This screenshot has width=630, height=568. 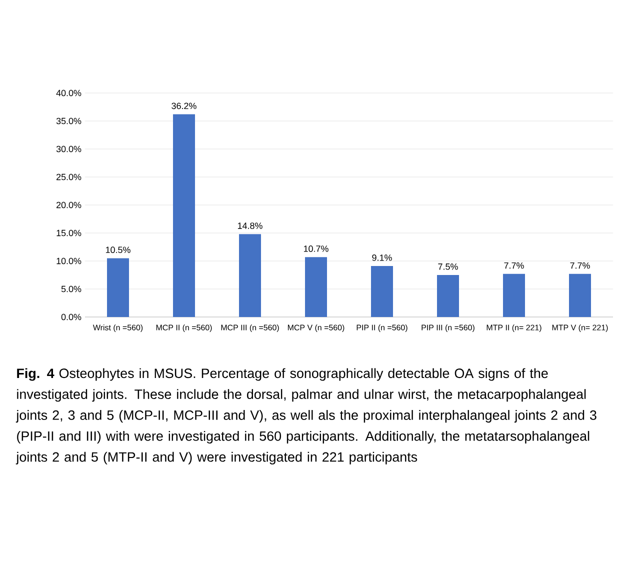 I want to click on y-tick-label: 0.0%, so click(x=71, y=317).